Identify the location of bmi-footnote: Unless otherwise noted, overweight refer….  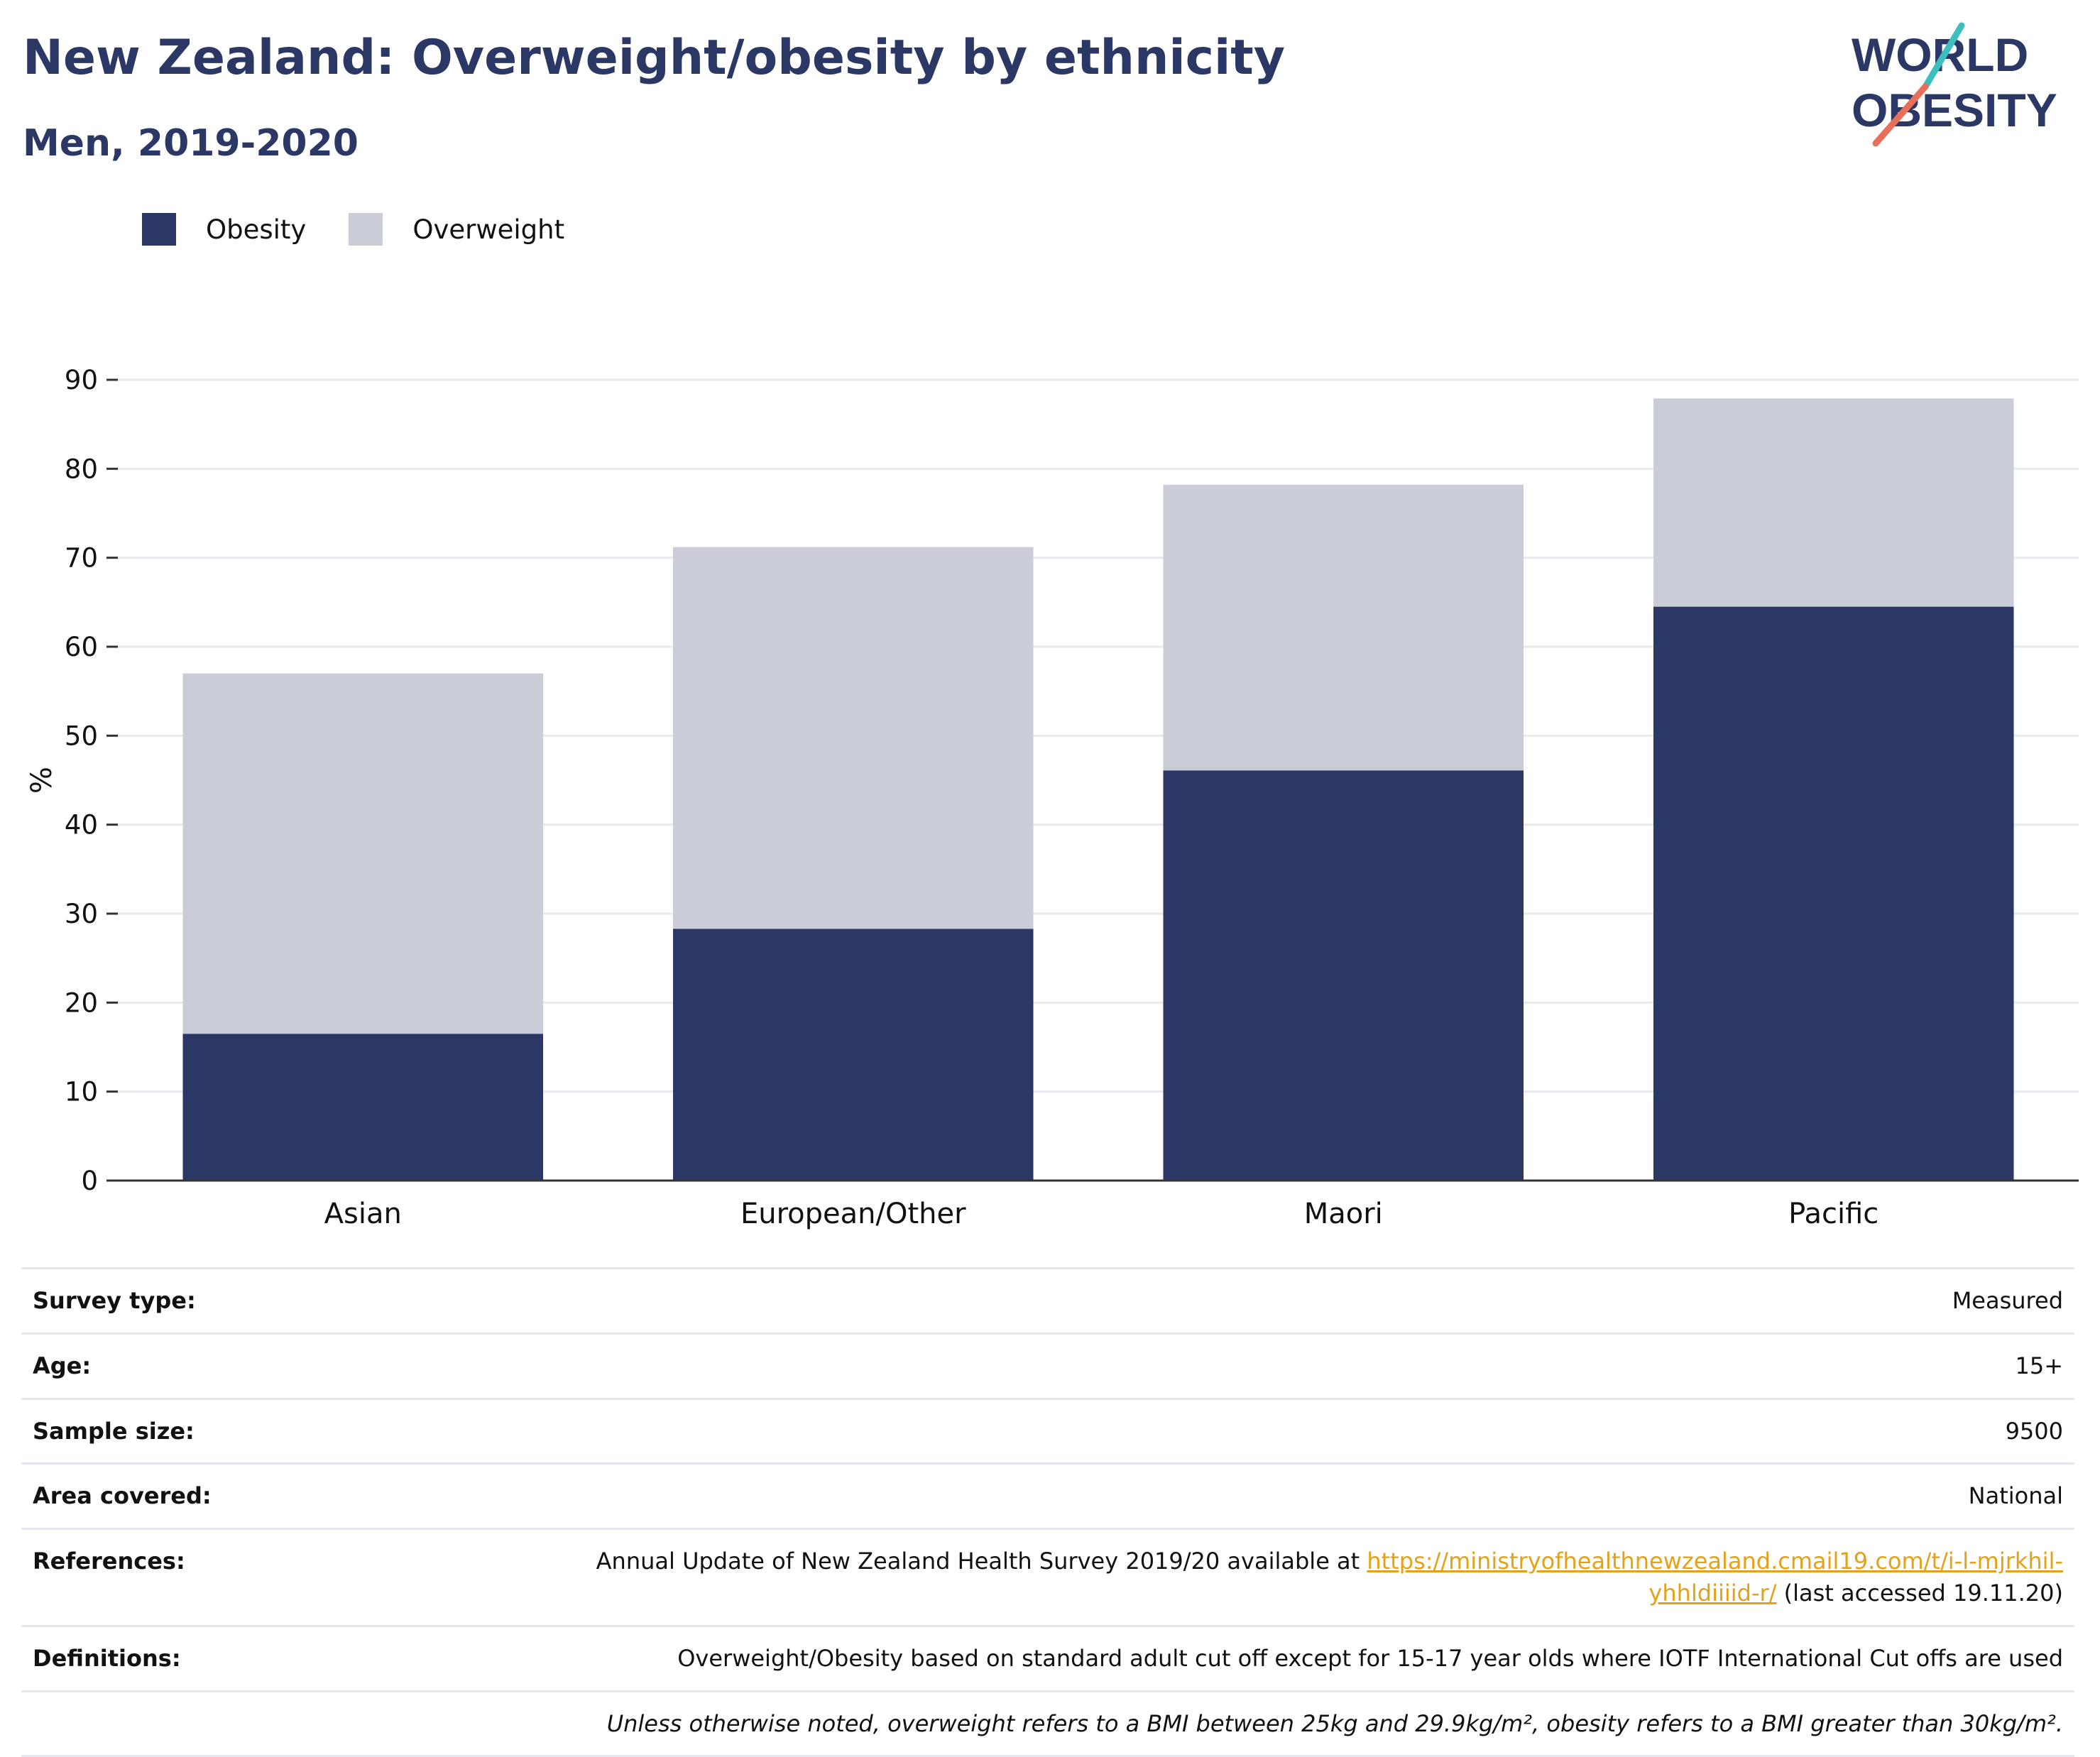
(1172, 1724).